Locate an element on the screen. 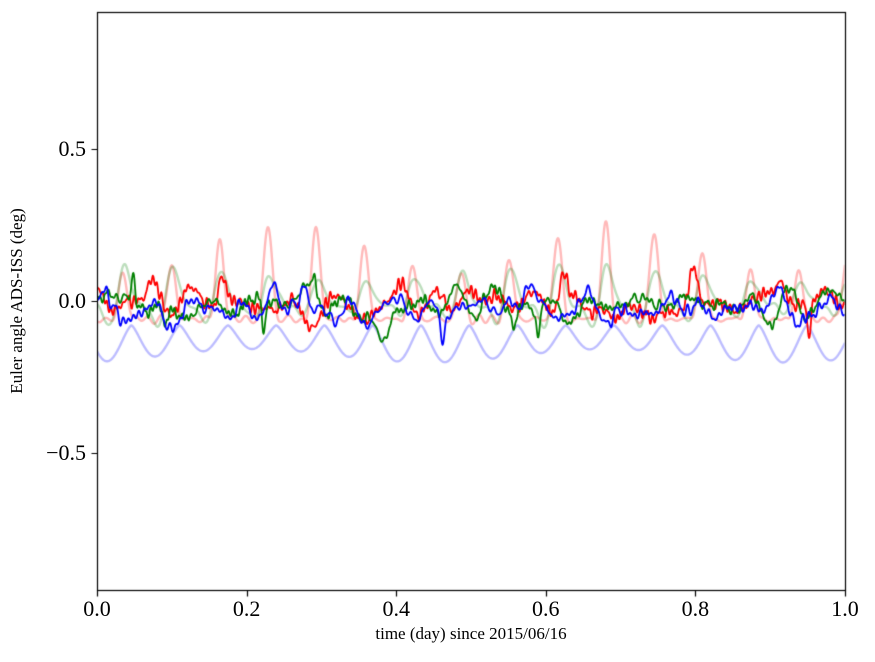  x-tick-label: 0.4 is located at coordinates (396, 608).